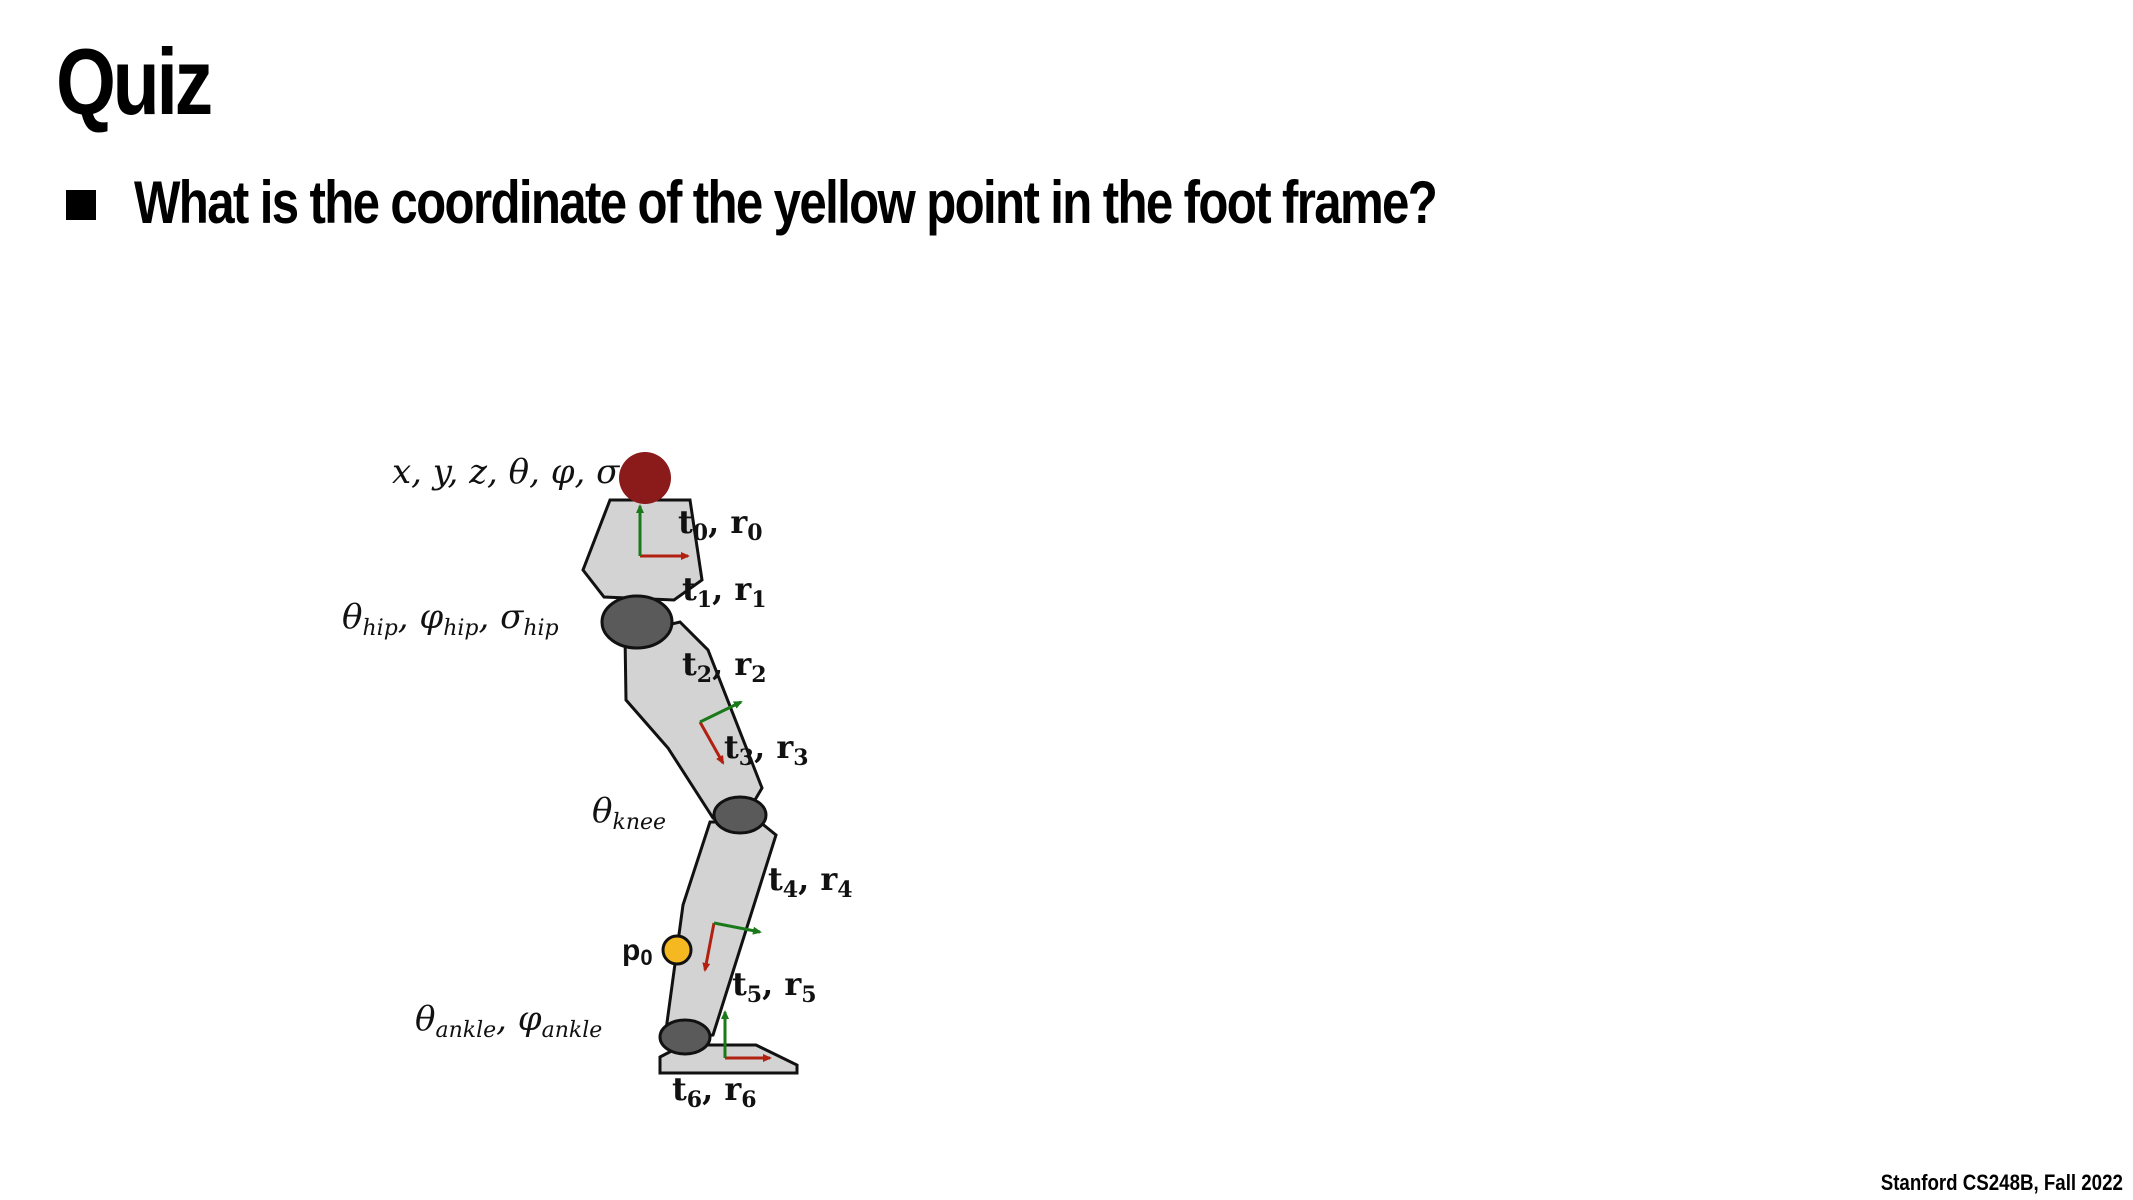 The width and height of the screenshot is (2133, 1200). What do you see at coordinates (637, 622) in the screenshot?
I see `hip-joint` at bounding box center [637, 622].